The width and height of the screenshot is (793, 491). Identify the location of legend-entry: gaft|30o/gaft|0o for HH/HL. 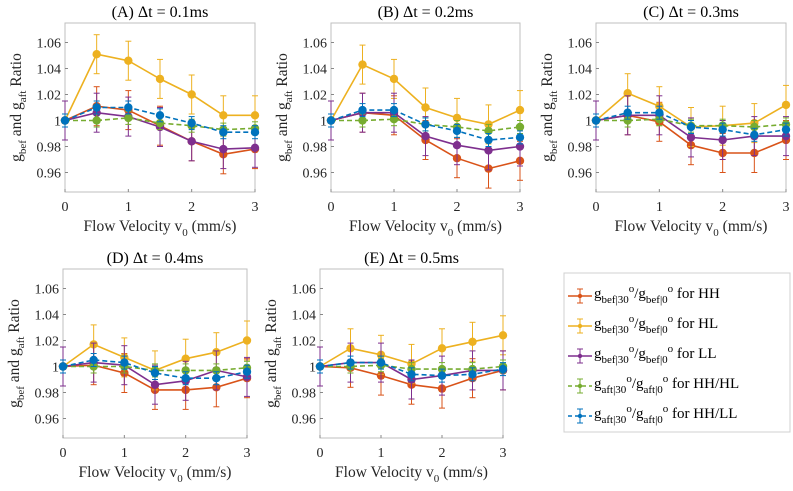
(653, 384).